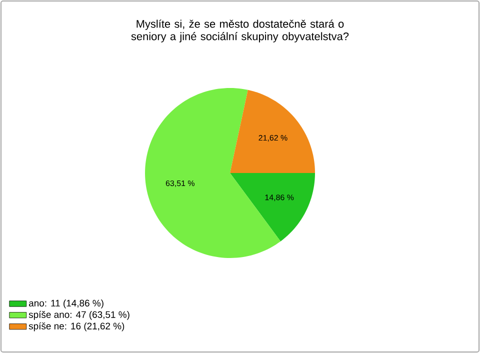 The height and width of the screenshot is (353, 480). I want to click on legend-label: spíše ne: 16 (21,62 %), so click(76, 327).